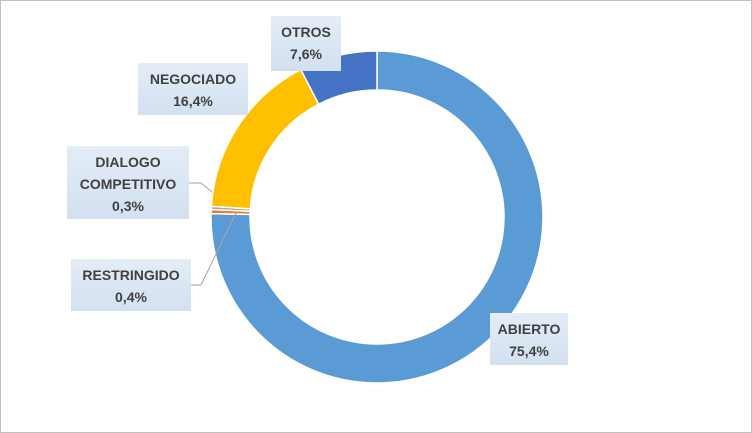 The height and width of the screenshot is (433, 752). I want to click on data-label: DIALOGO COMPETITIVO 0,3%, so click(128, 182).